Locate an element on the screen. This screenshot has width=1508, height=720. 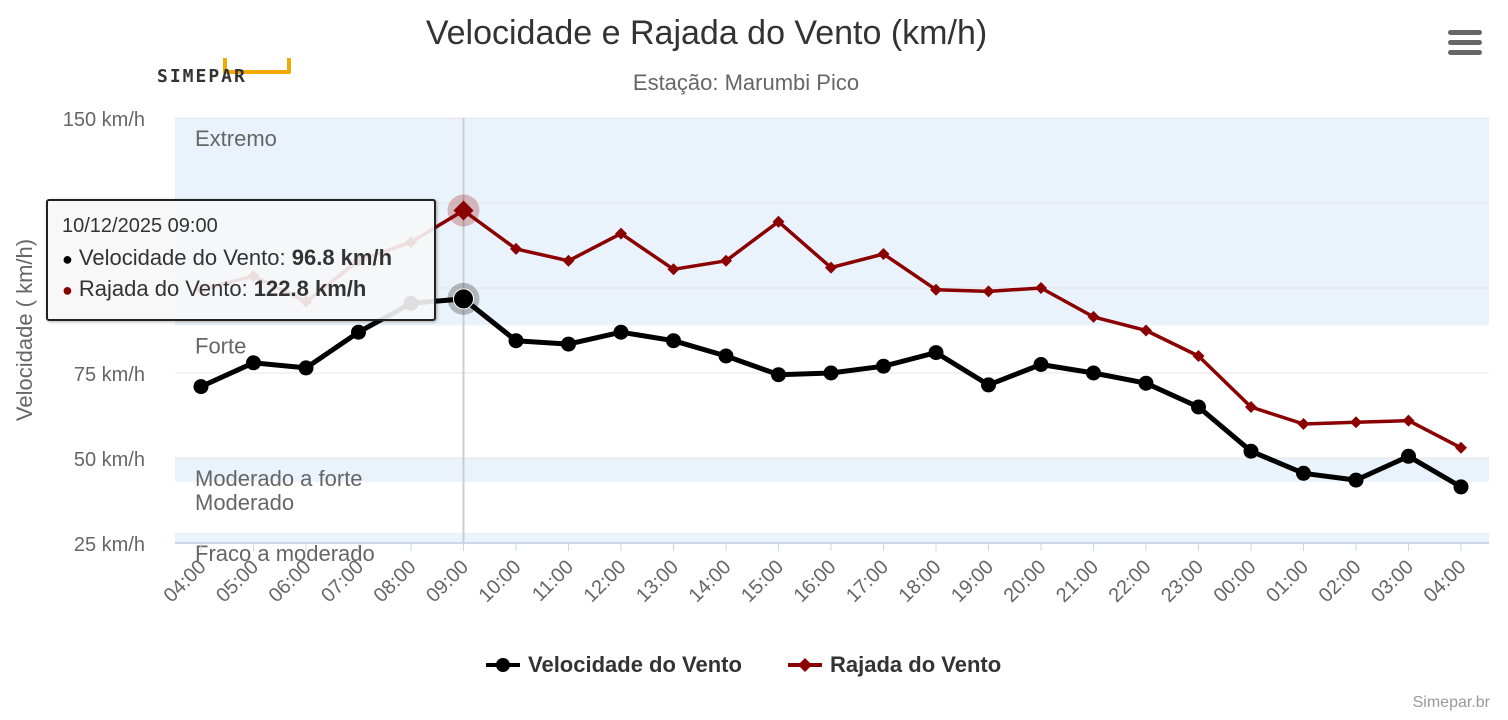
x-tick-label: 08:00 is located at coordinates (395, 581).